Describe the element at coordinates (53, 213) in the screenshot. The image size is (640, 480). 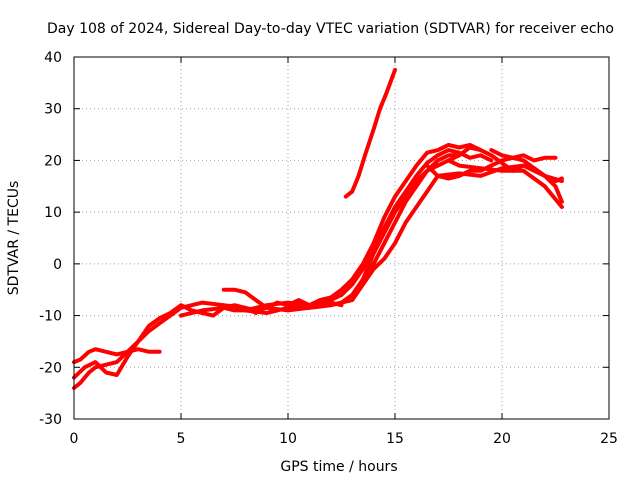
I see `y-tick-label: 10` at that location.